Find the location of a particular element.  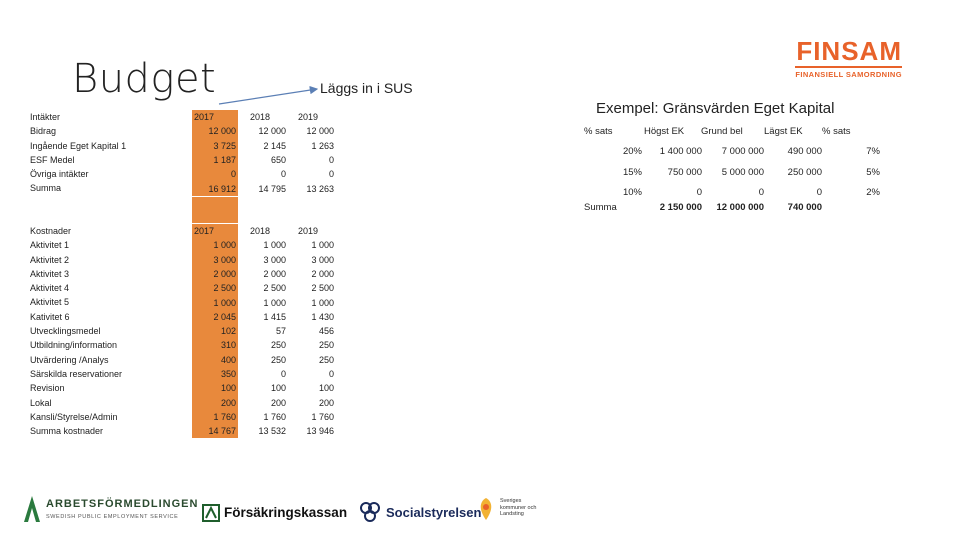

finsam-tagline: FINANSIELL SAMORDNING is located at coordinates (848, 74).